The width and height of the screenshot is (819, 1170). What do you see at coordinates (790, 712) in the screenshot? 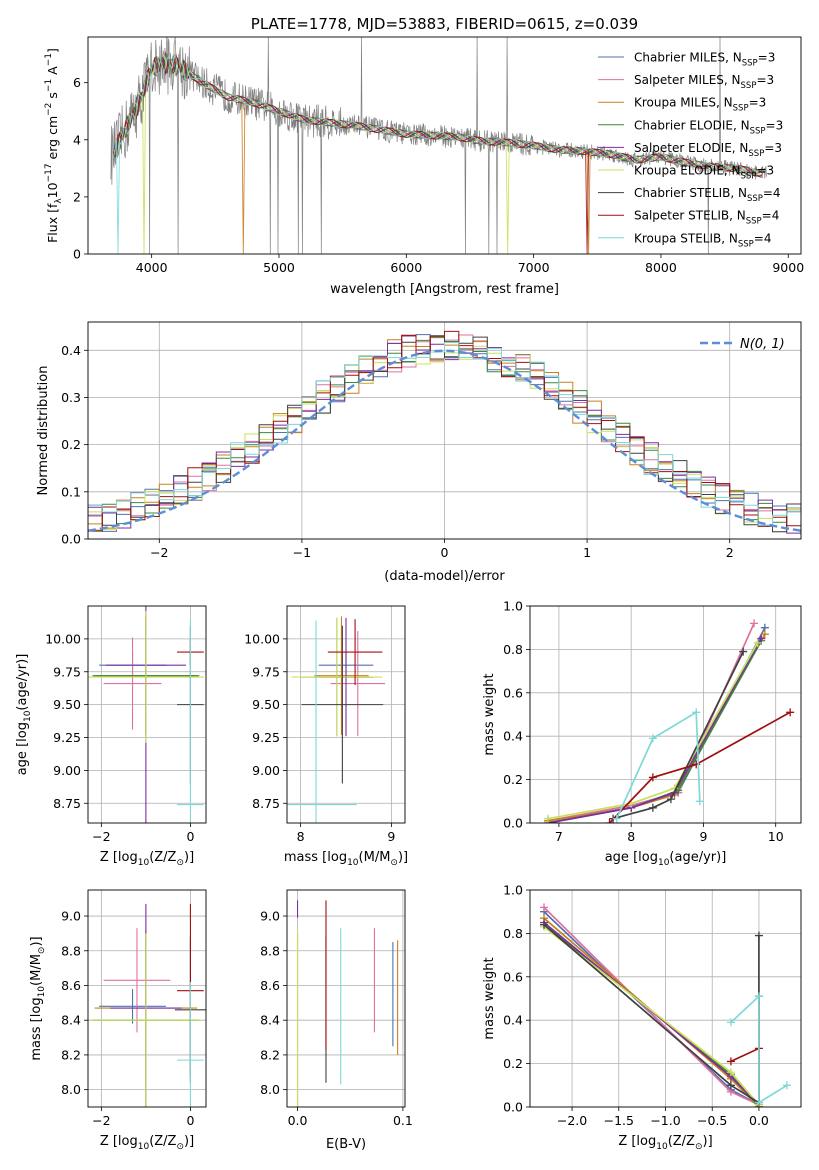
I see `marker-salpeter_stelib` at bounding box center [790, 712].